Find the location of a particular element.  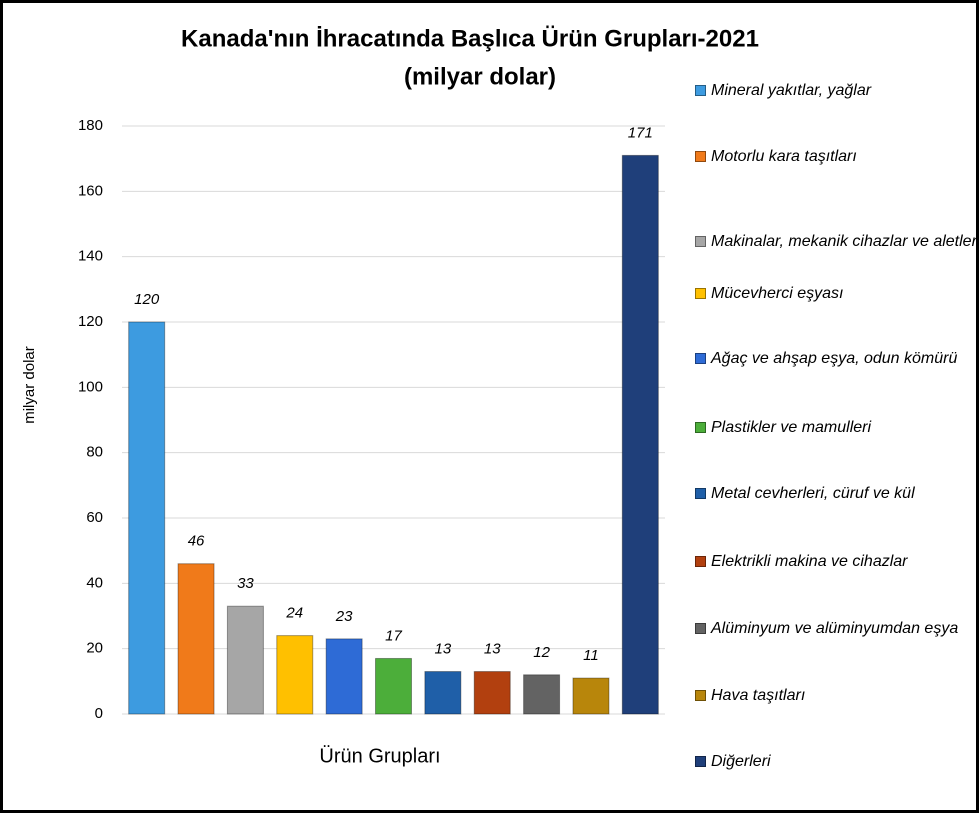

legend-item: Elektrikli makina ve cihazlar is located at coordinates (836, 562).